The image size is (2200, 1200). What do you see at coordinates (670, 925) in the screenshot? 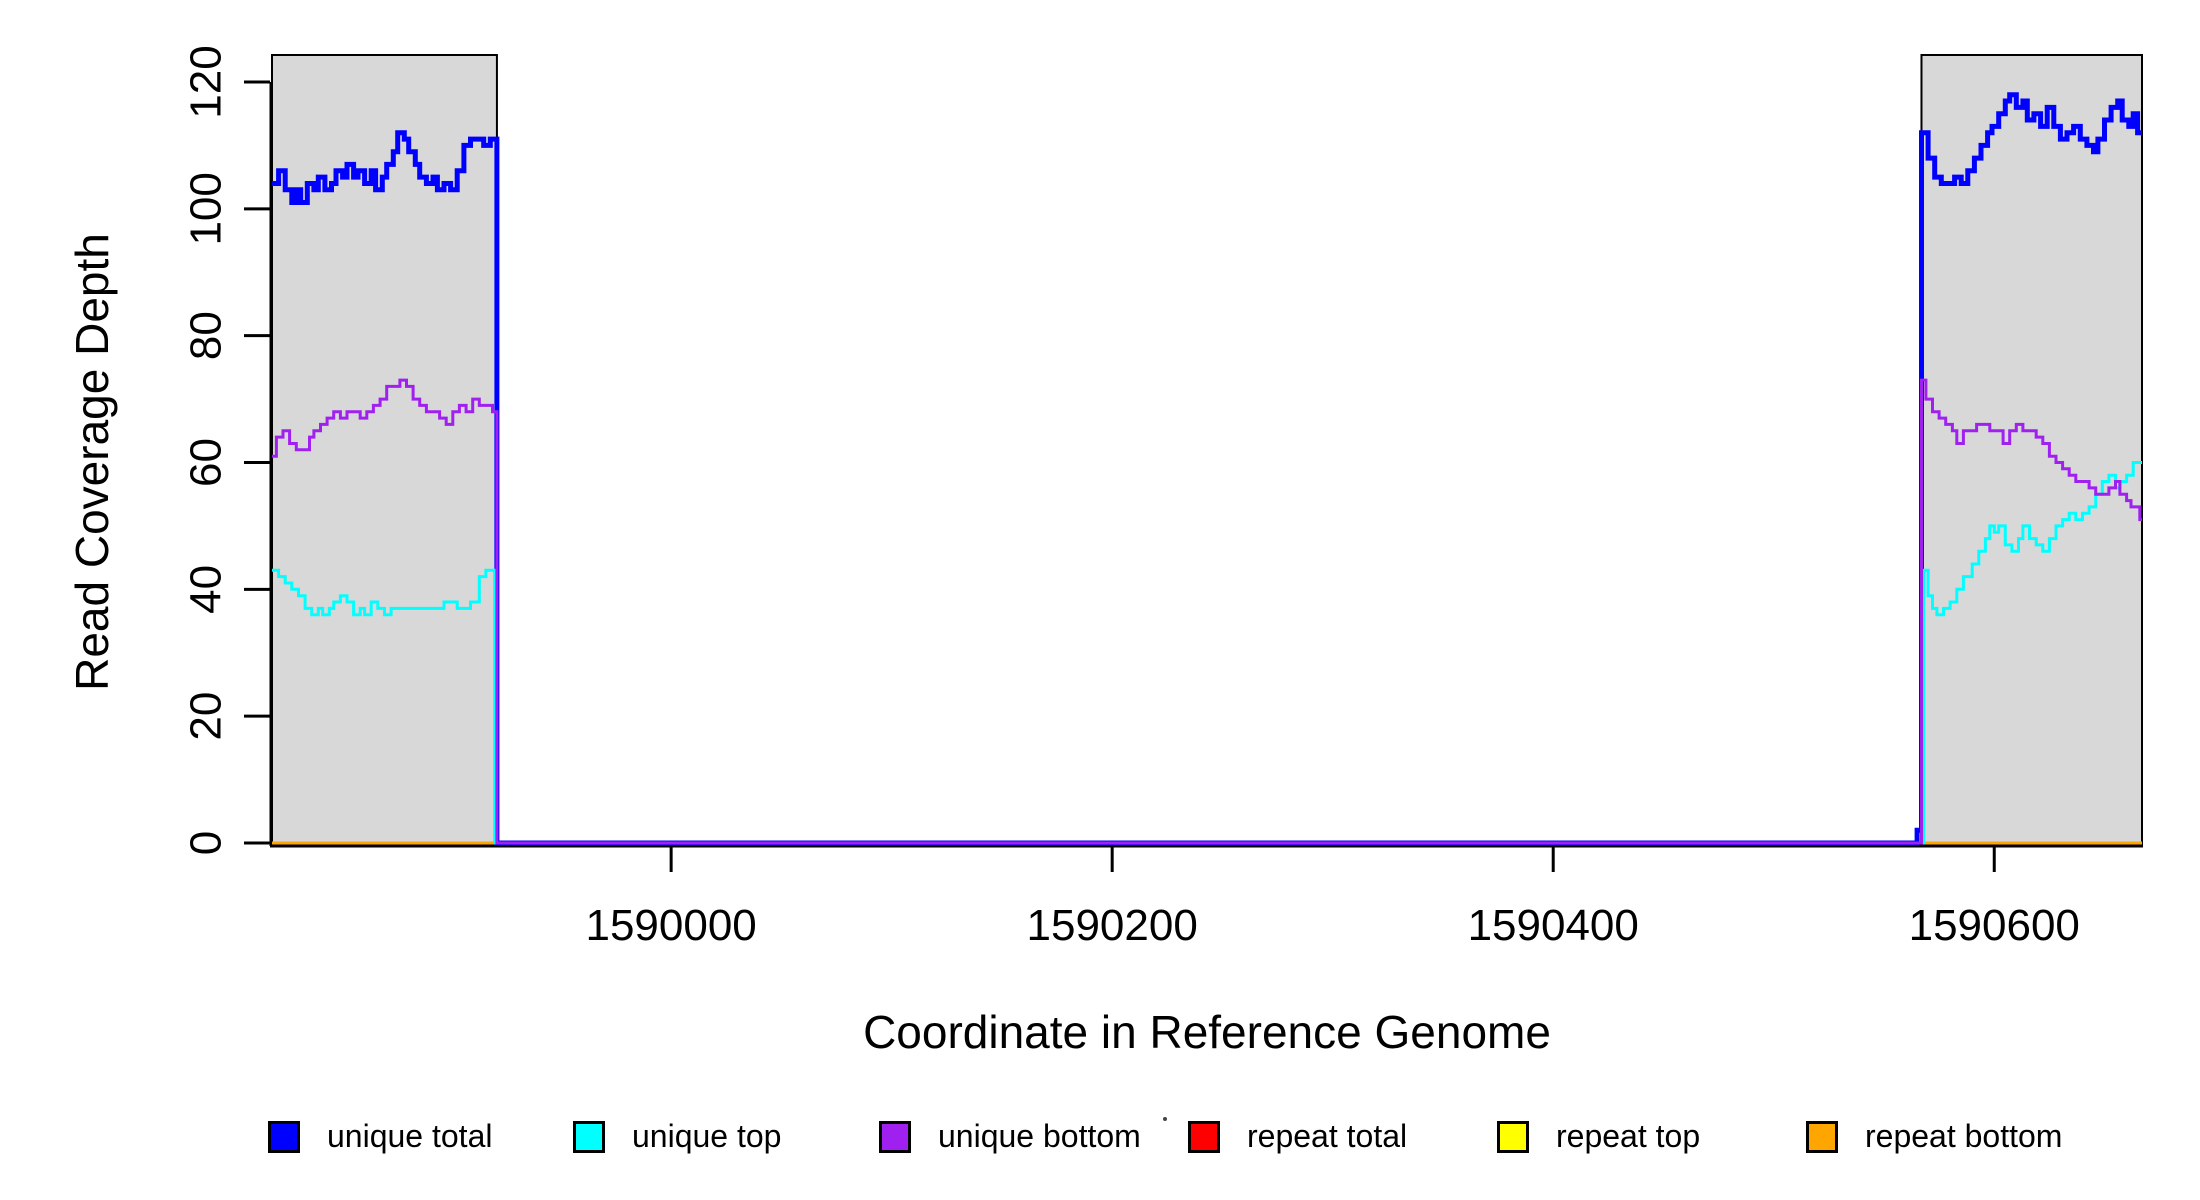
I see `x-tick-label: 1590000` at bounding box center [670, 925].